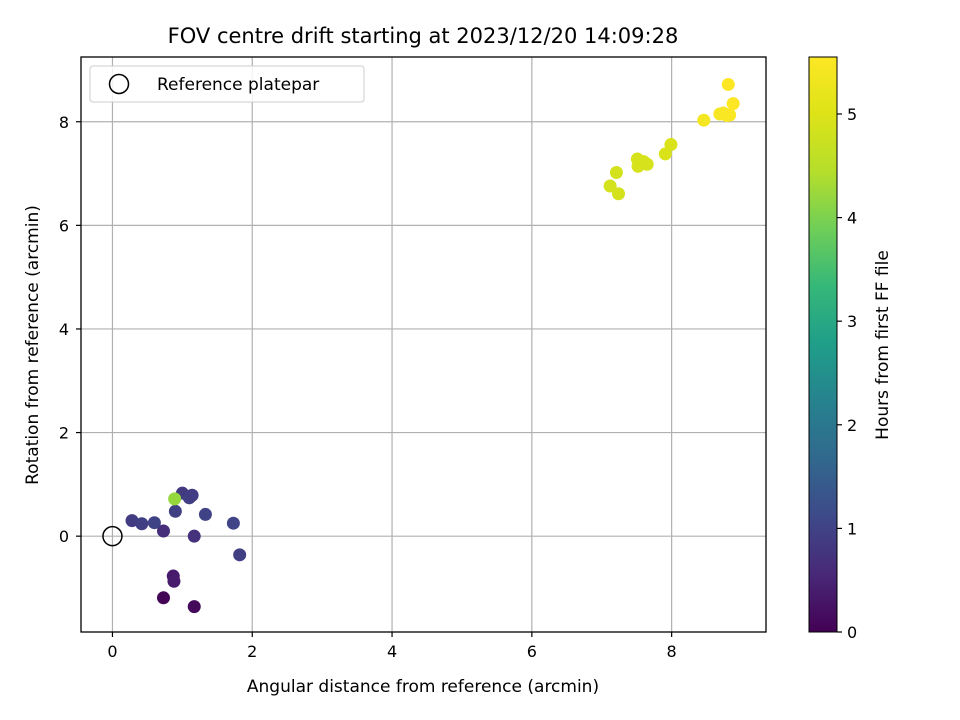 This screenshot has height=720, width=960. Describe the element at coordinates (852, 321) in the screenshot. I see `colorbar-tick-label: 3` at that location.